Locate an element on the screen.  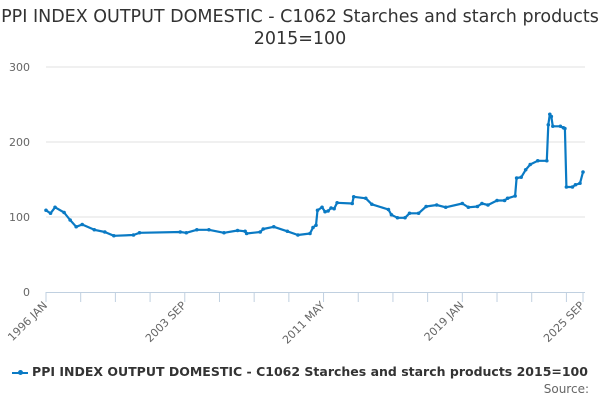
y-tick-label: 200 is located at coordinates (19, 142).